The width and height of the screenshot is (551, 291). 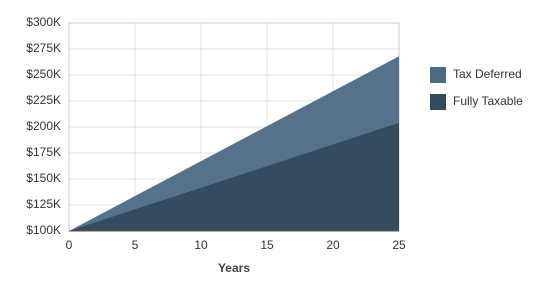 What do you see at coordinates (487, 74) in the screenshot?
I see `legend-label: Tax Deferred` at bounding box center [487, 74].